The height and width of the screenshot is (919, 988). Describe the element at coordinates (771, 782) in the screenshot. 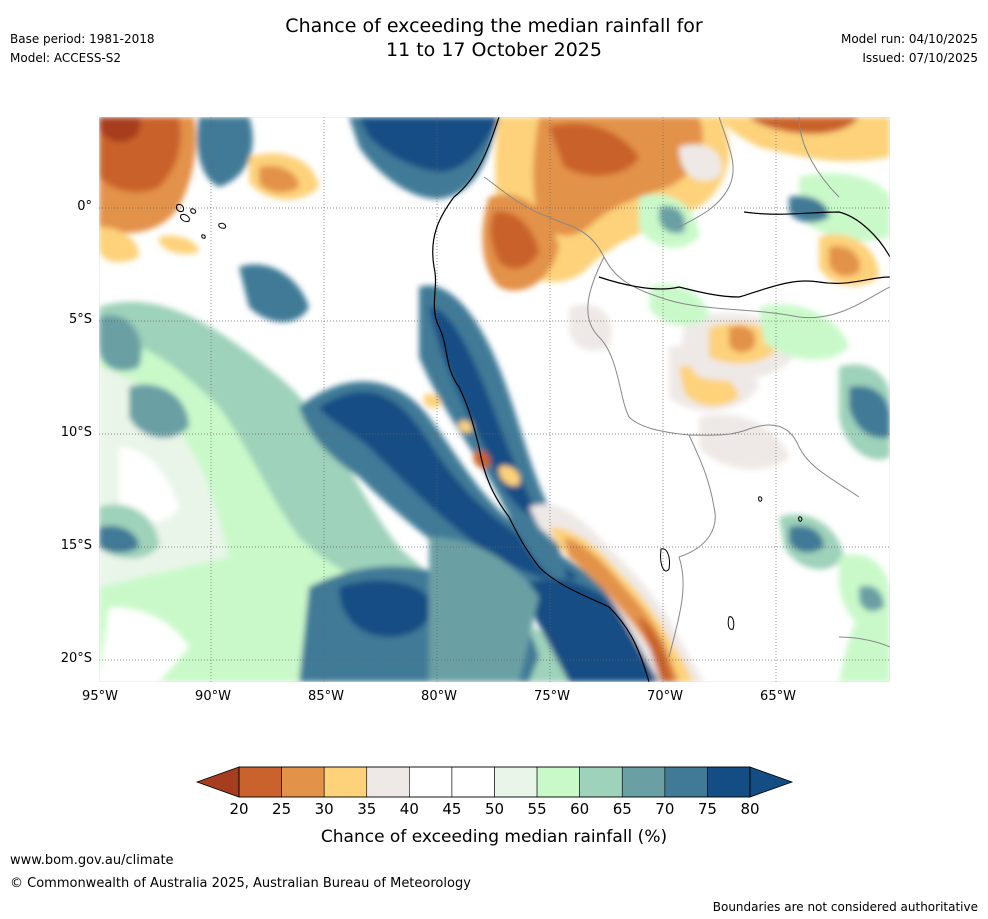

I see `colorbar-high-arrow` at that location.